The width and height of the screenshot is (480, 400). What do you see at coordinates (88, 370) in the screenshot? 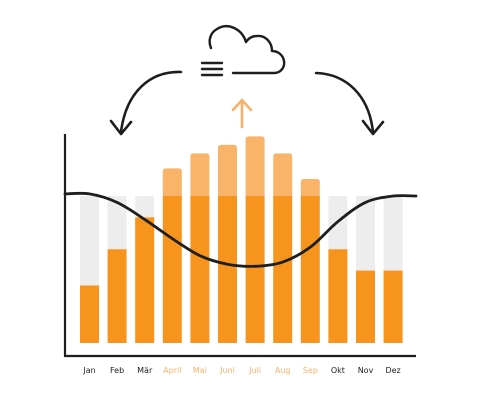
I see `x-tick-label: Jan` at bounding box center [88, 370].